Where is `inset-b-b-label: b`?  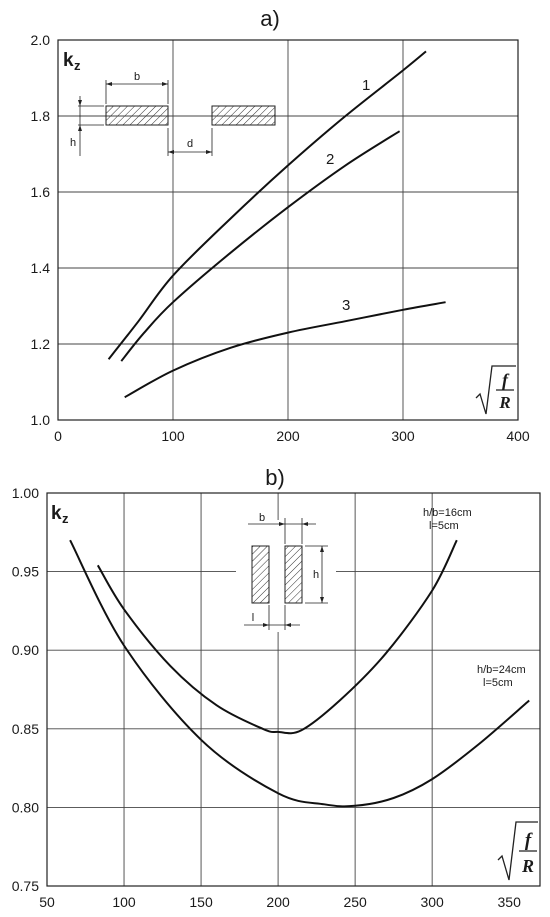
inset-b-b-label: b is located at coordinates (262, 518).